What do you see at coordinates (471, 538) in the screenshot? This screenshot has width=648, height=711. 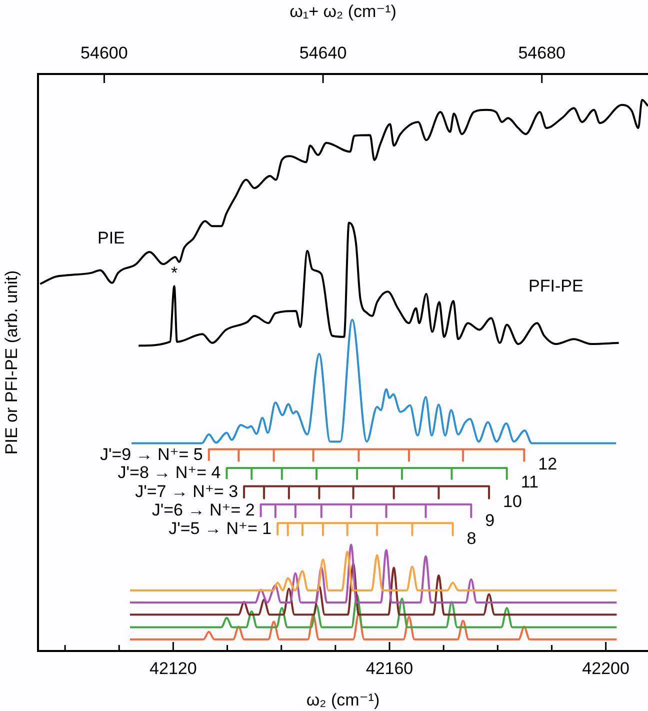 I see `annotation: 8` at bounding box center [471, 538].